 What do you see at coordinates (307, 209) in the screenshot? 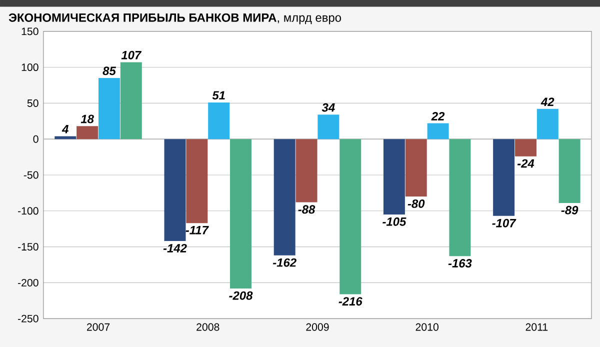
I see `data-label: -88` at bounding box center [307, 209].